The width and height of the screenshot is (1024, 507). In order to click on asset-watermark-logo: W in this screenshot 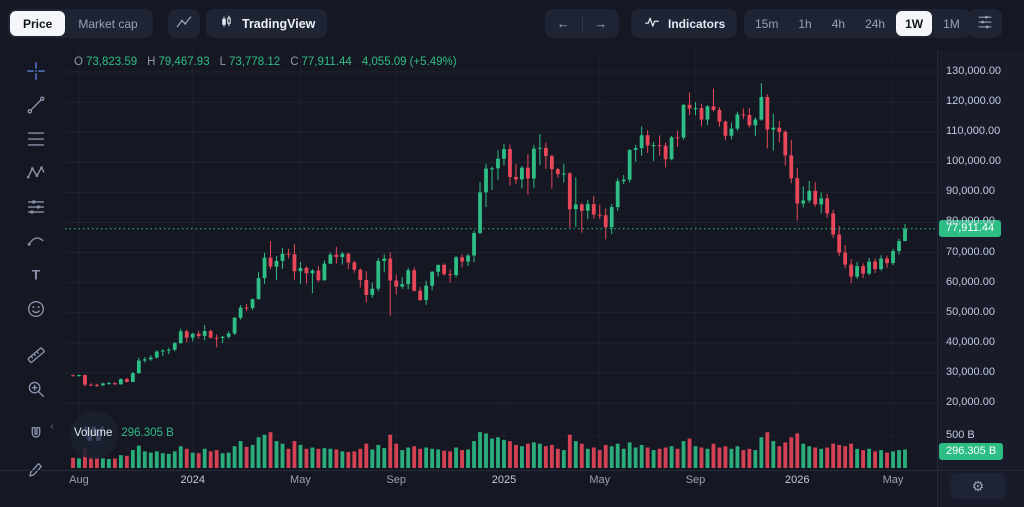, I will do `click(94, 435)`.